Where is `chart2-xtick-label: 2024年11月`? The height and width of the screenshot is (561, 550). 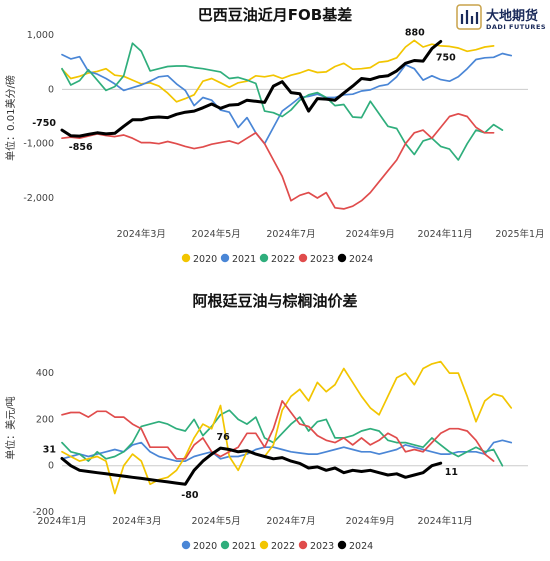 chart2-xtick-label: 2024年11月 is located at coordinates (445, 521).